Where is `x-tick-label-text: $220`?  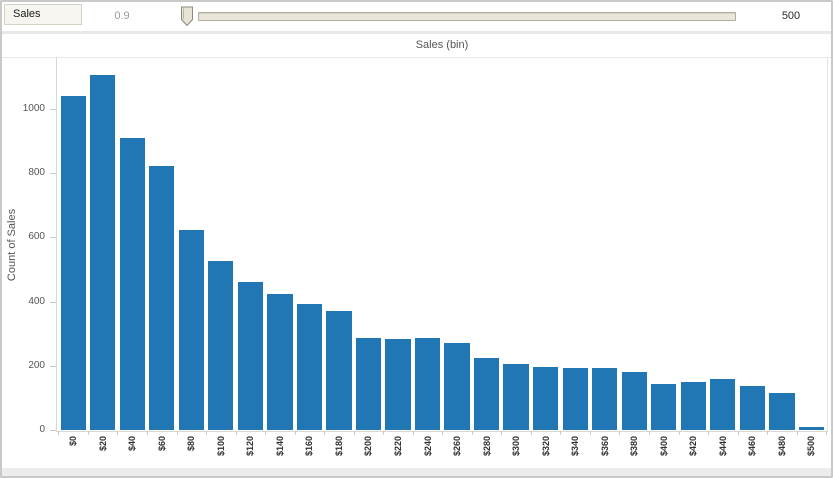 x-tick-label-text: $220 is located at coordinates (397, 446).